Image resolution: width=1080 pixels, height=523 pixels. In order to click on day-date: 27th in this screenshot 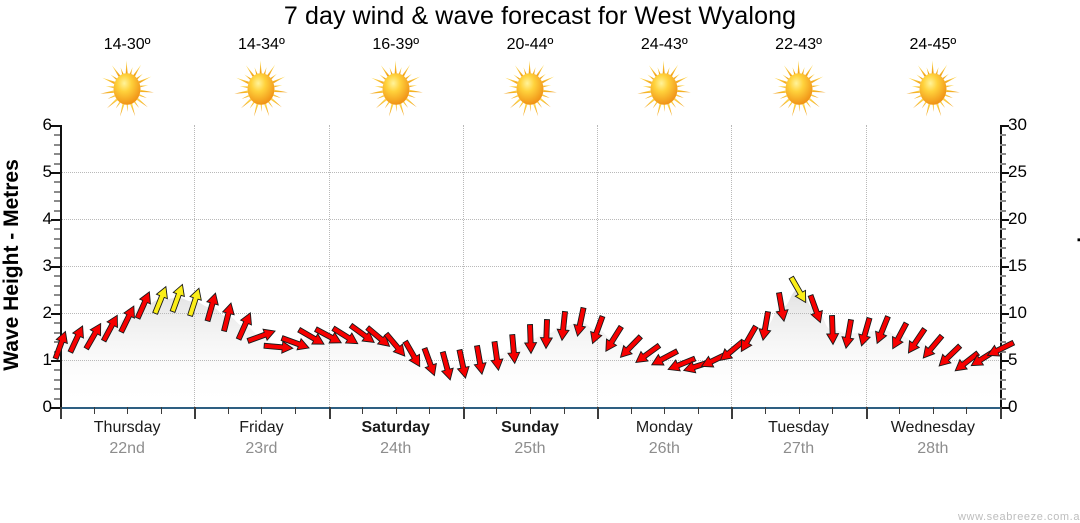, I will do `click(798, 448)`.